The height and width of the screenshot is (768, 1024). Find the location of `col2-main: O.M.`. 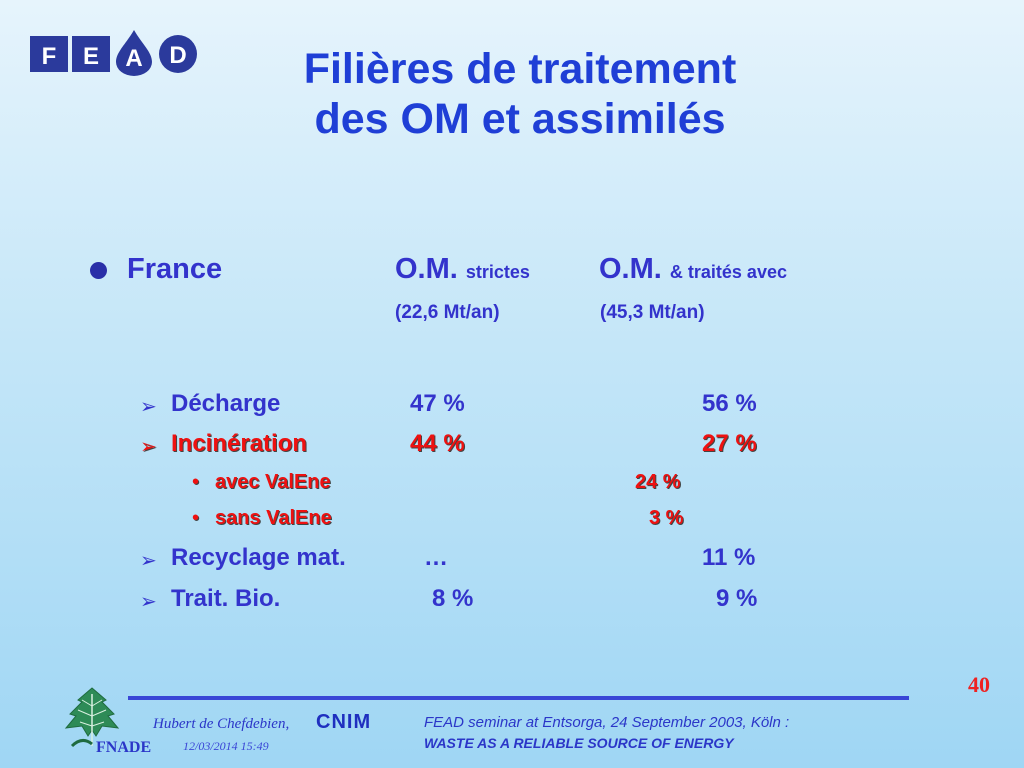

col2-main: O.M. is located at coordinates (630, 269).